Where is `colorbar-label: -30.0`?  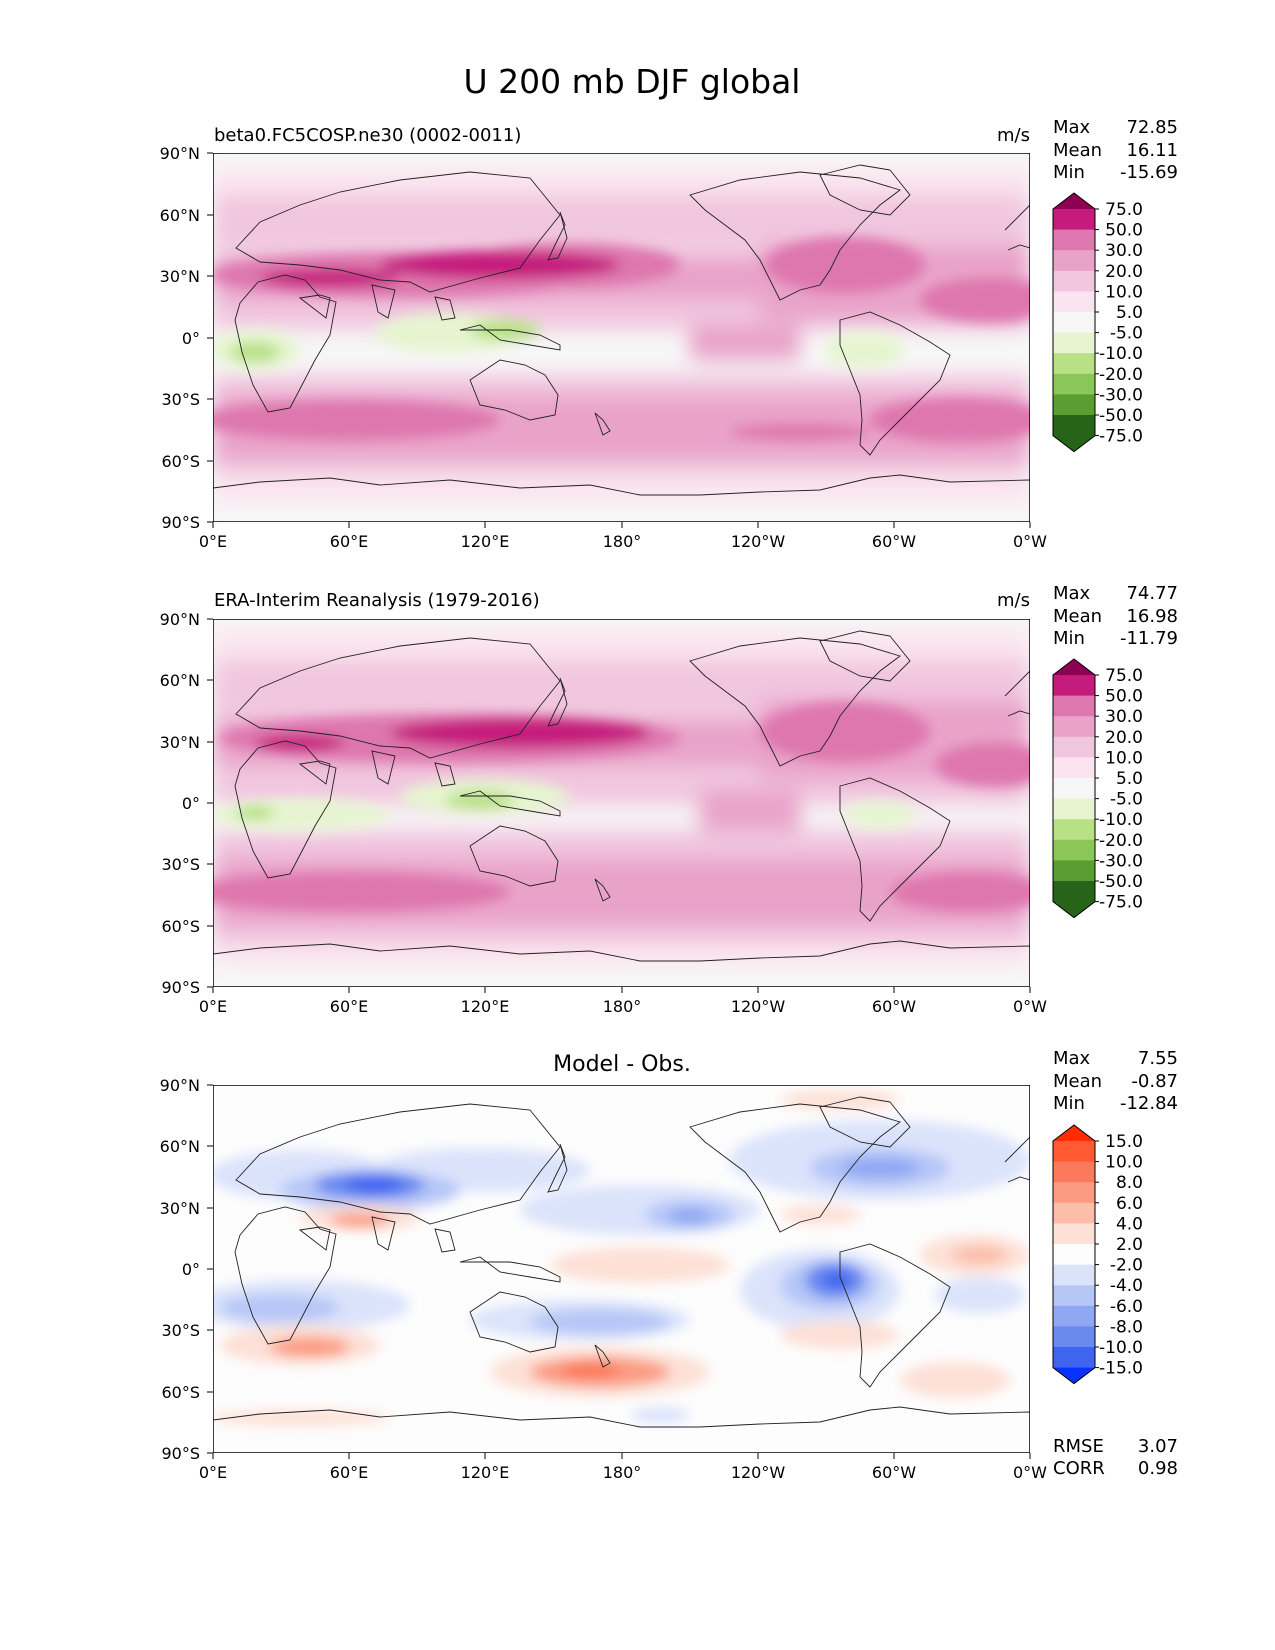
colorbar-label: -30.0 is located at coordinates (1121, 395).